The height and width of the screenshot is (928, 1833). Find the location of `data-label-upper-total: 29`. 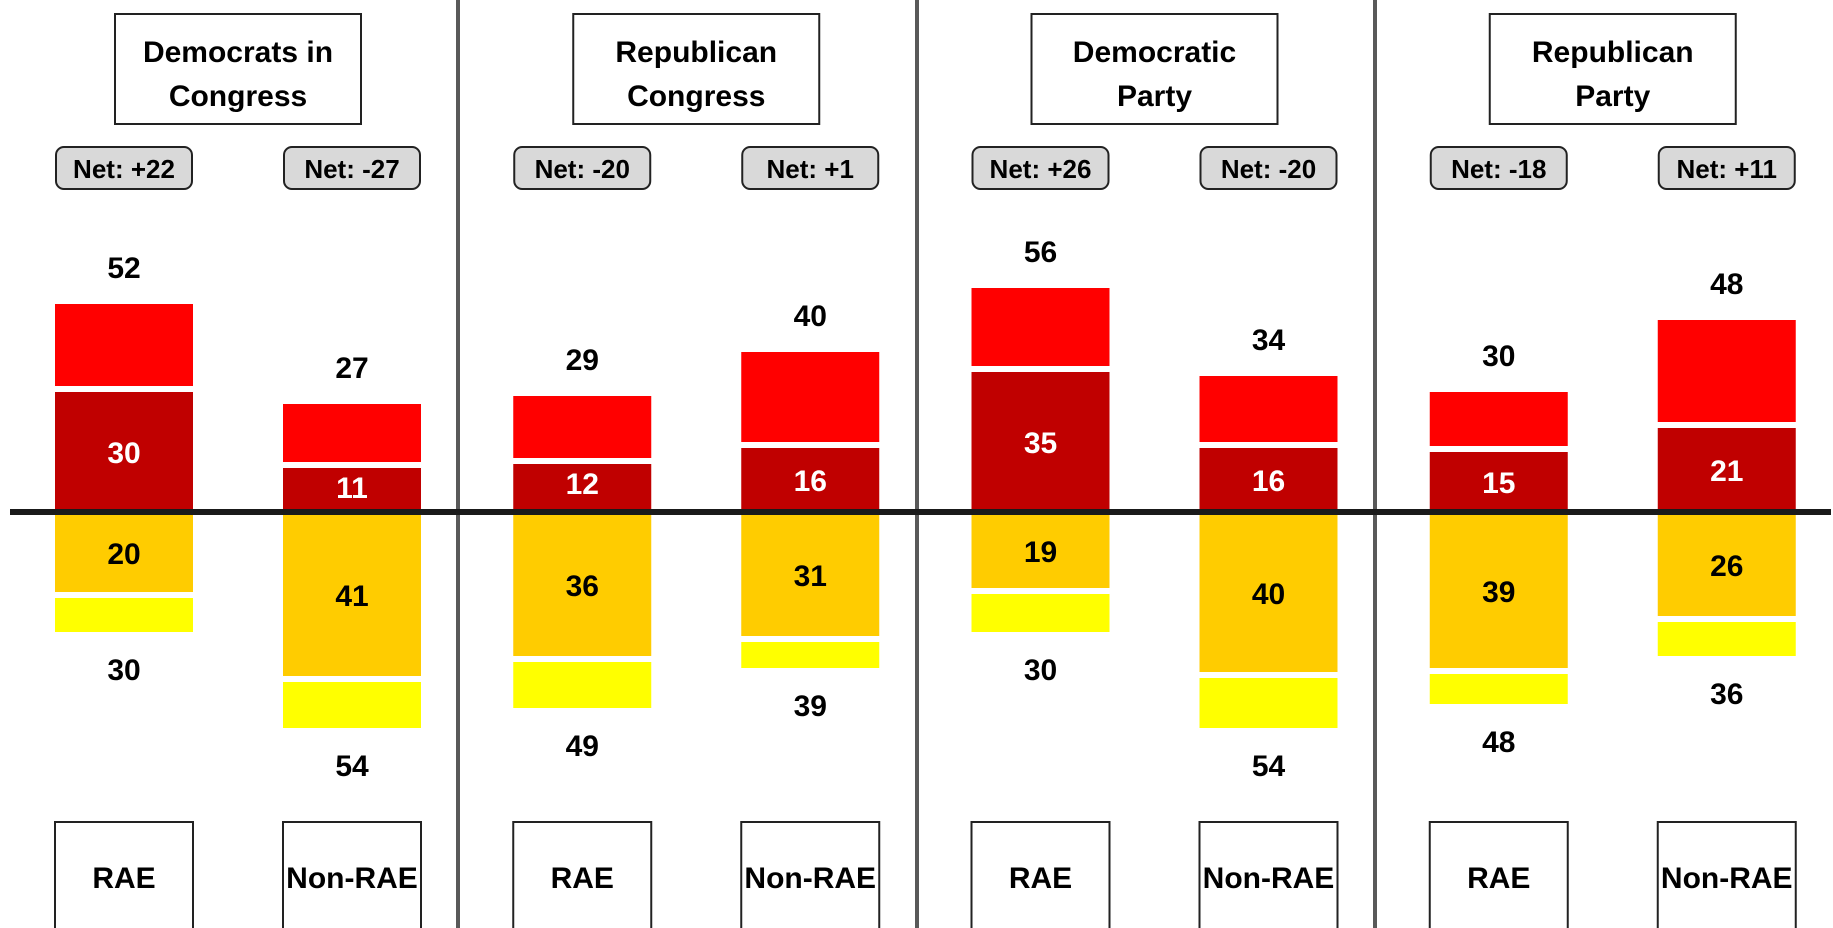

data-label-upper-total: 29 is located at coordinates (582, 360).